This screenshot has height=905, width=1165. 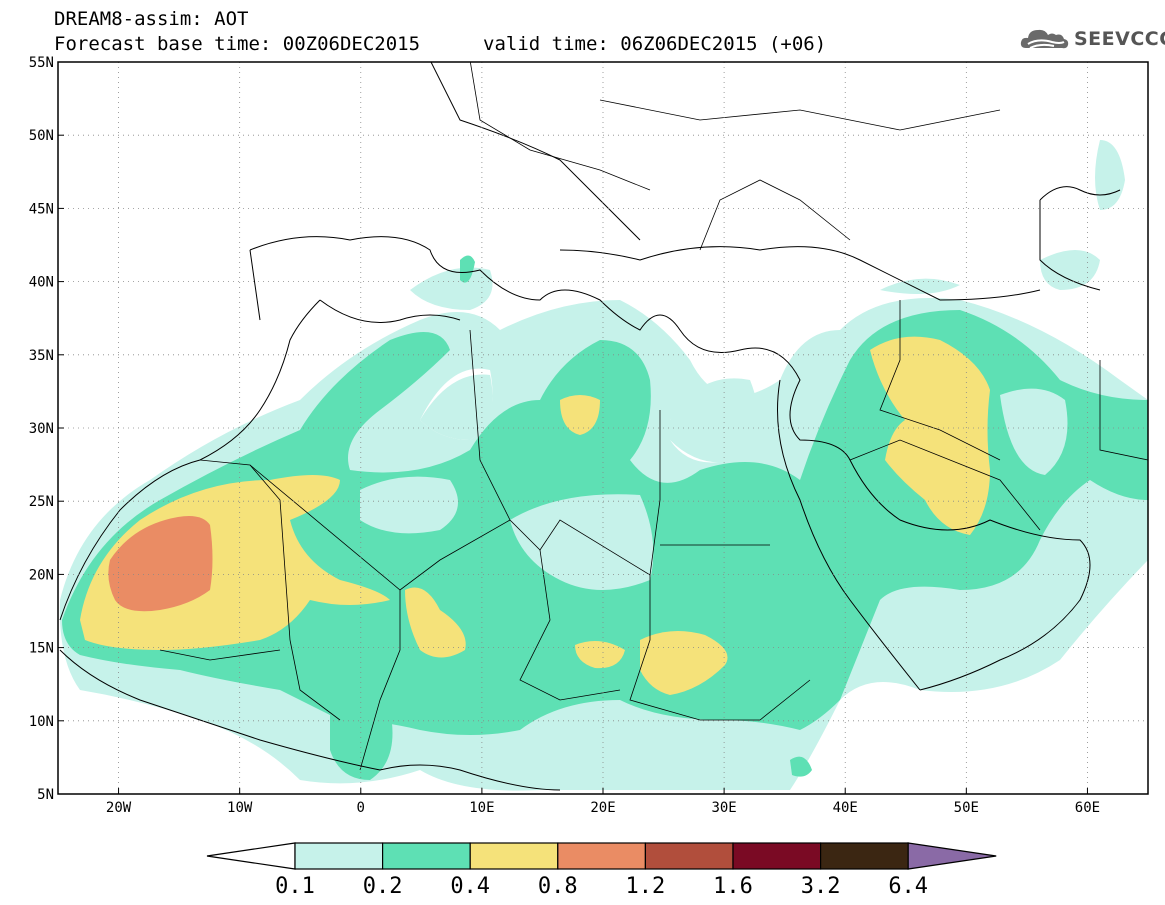 What do you see at coordinates (41, 63) in the screenshot?
I see `lat-label: 55N` at bounding box center [41, 63].